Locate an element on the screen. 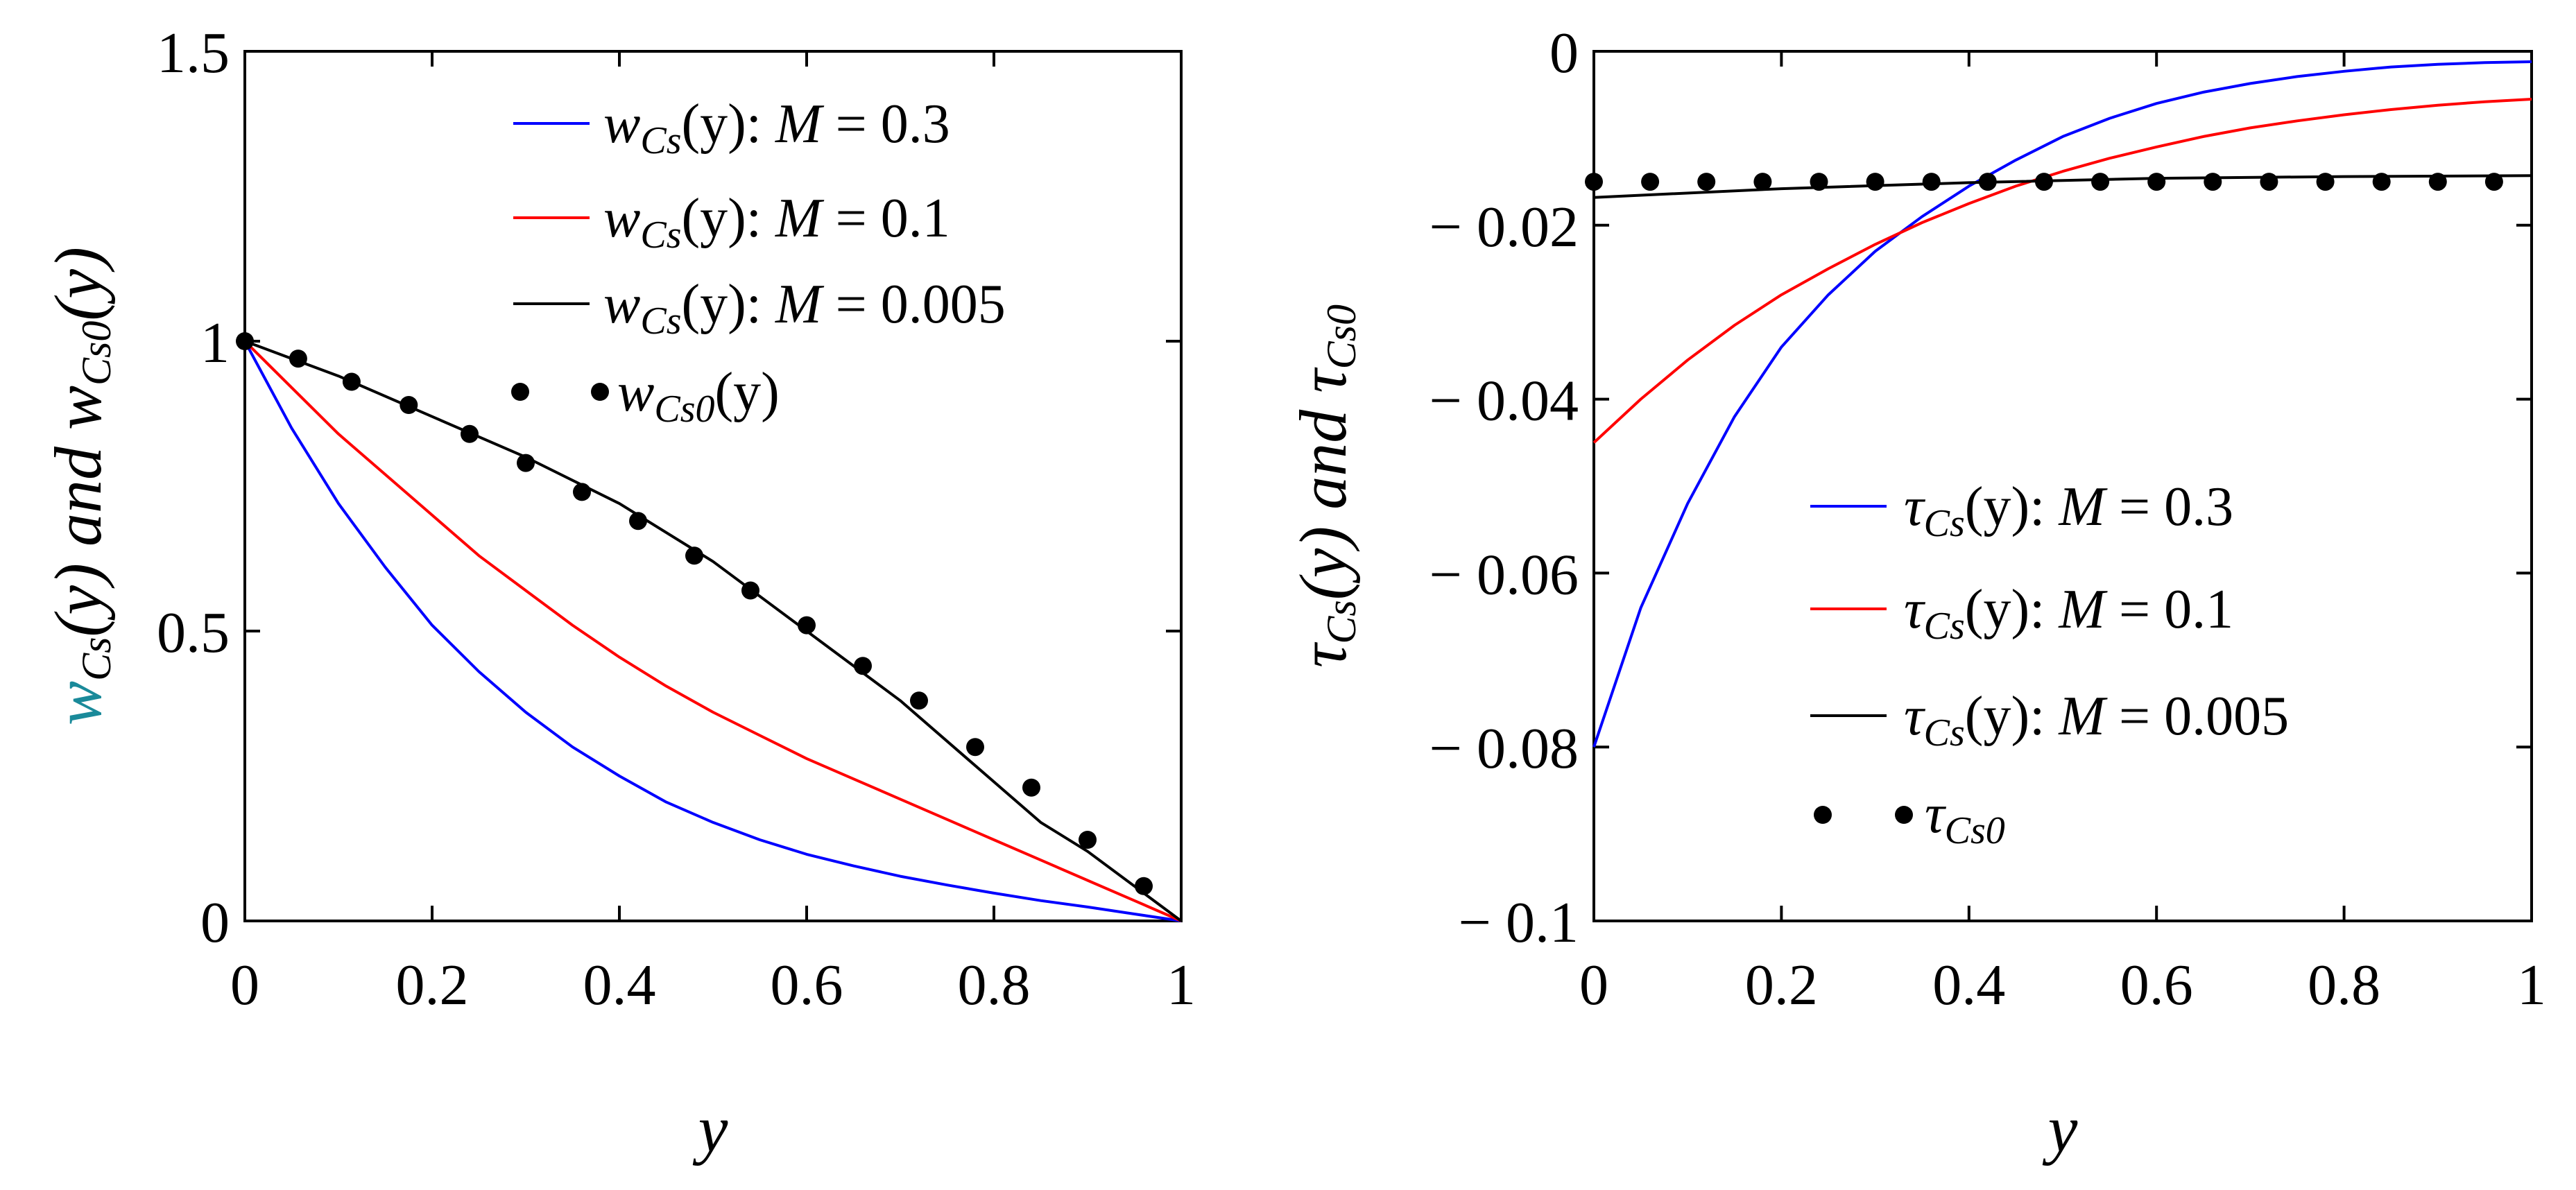  y-tick-label: − 0.04 is located at coordinates (1504, 401).